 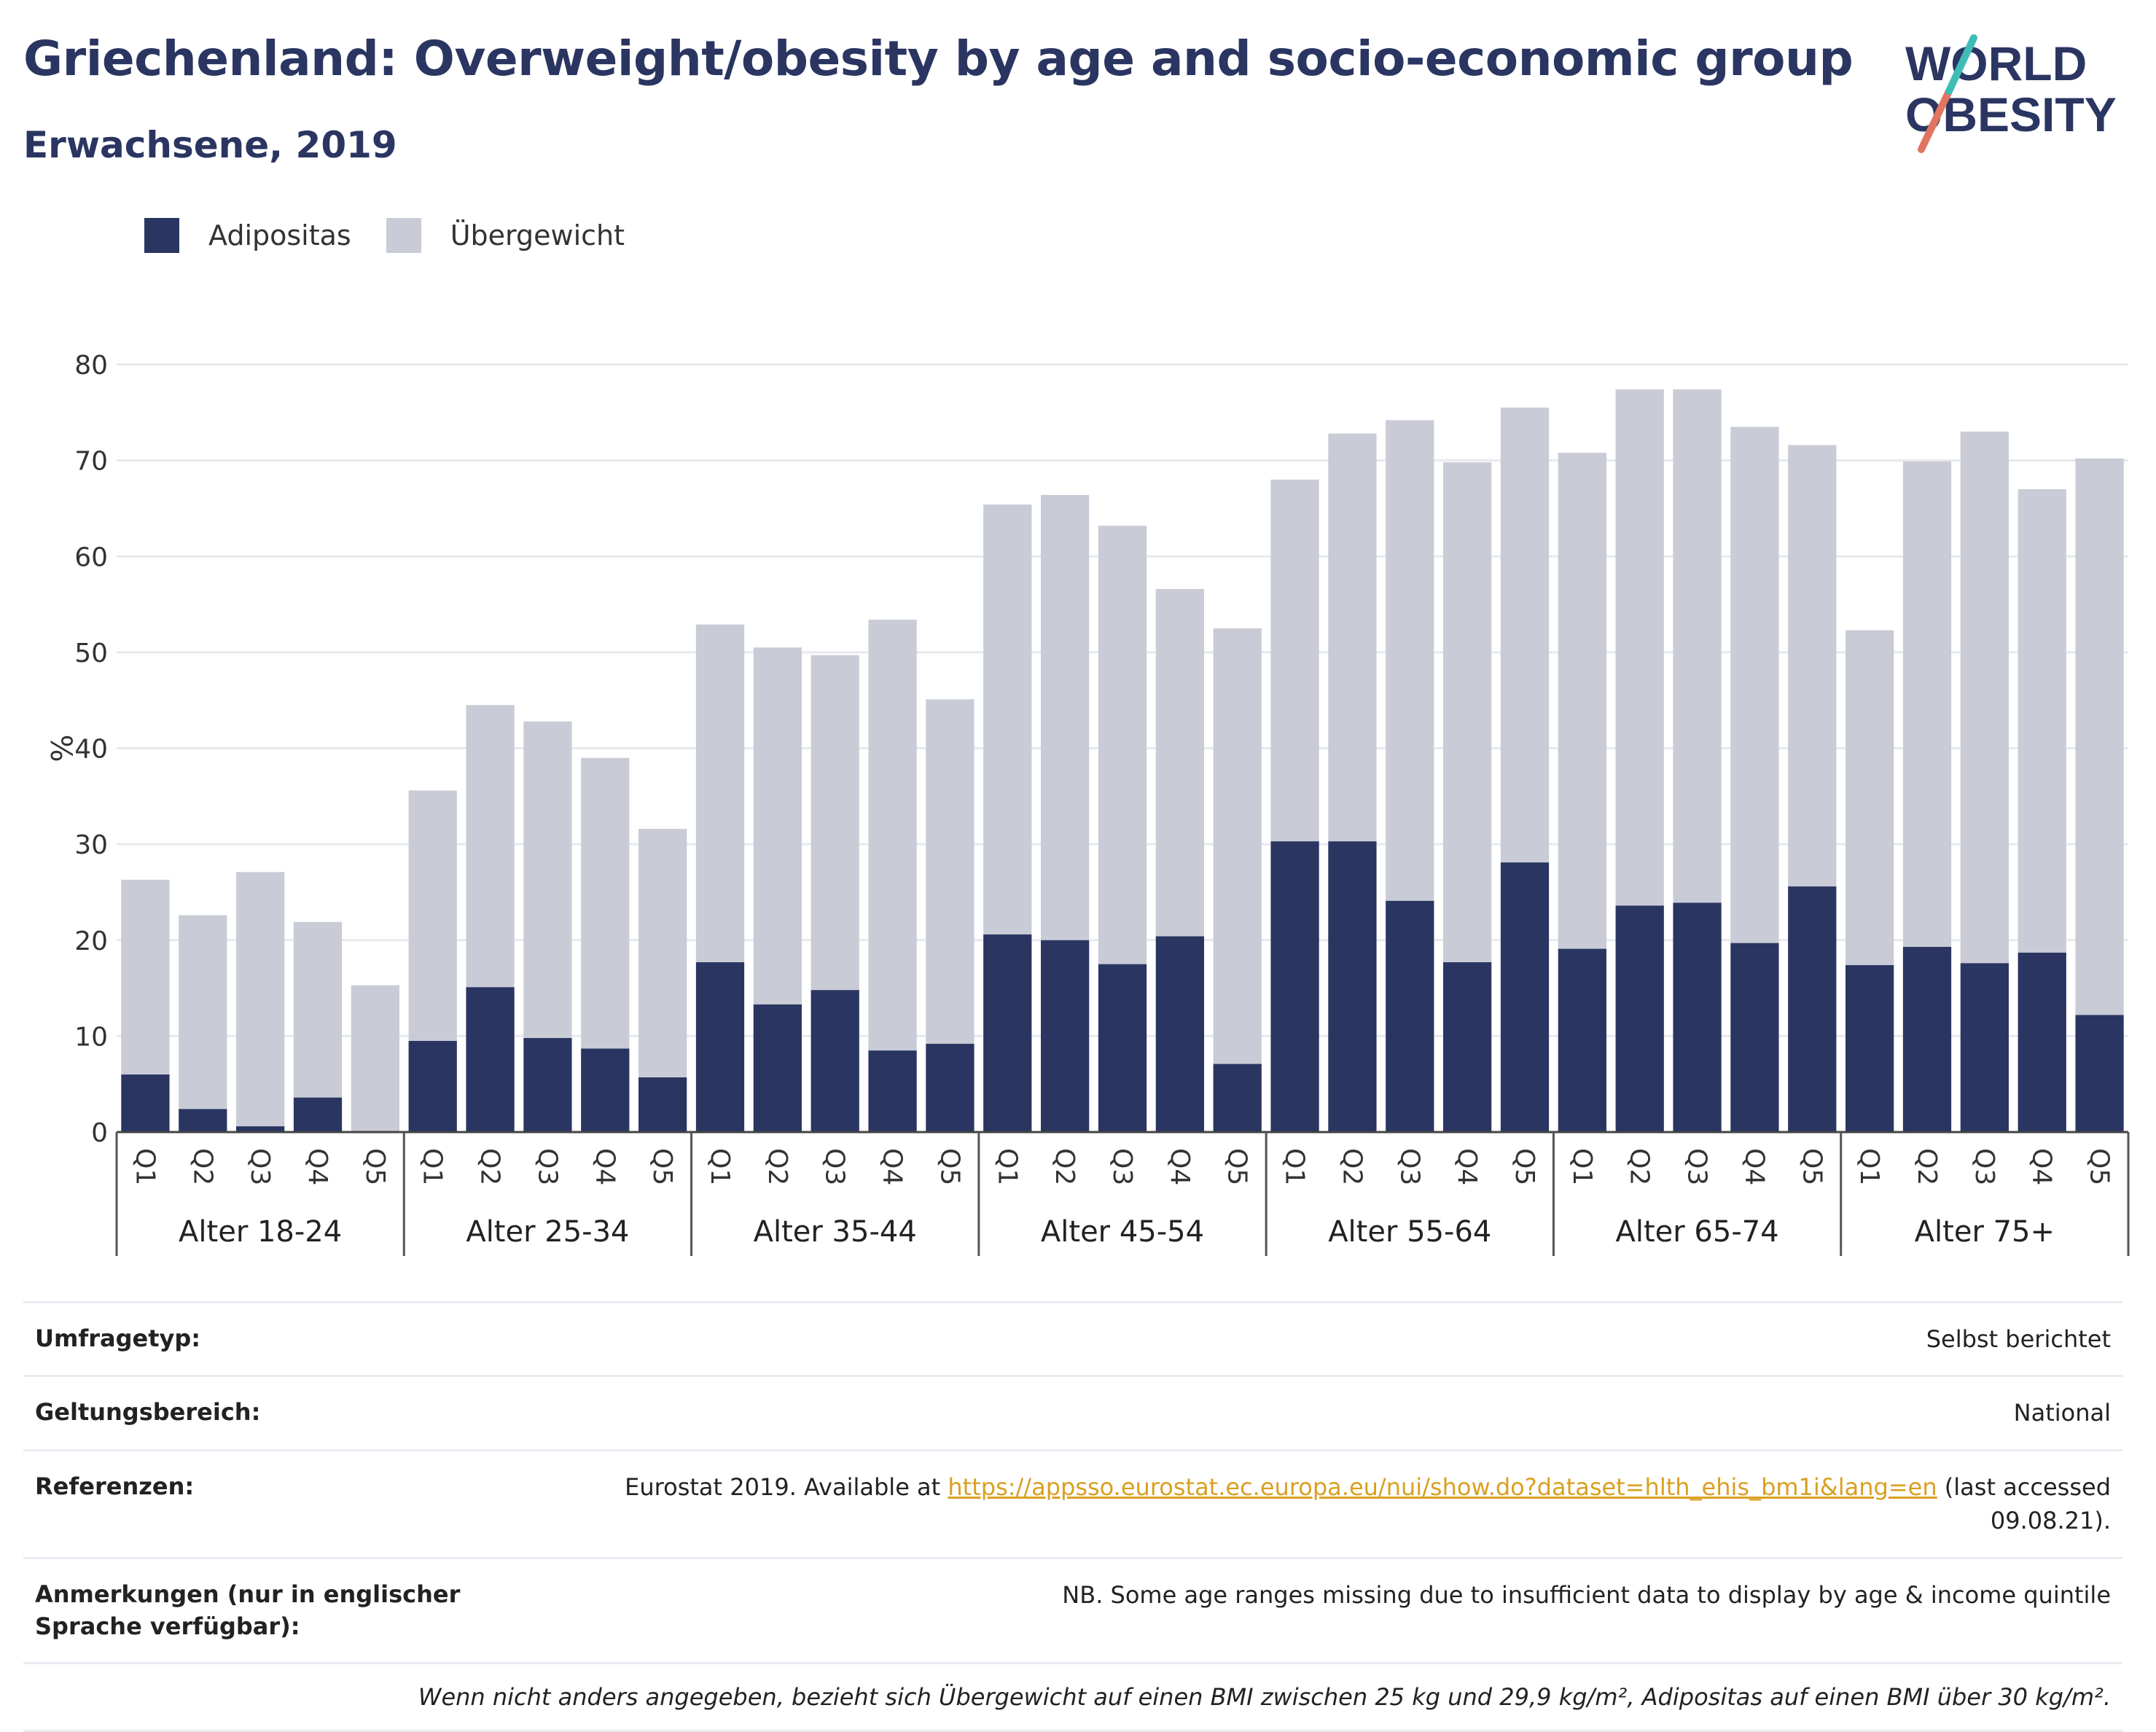 I want to click on y-tick-label: 80, so click(x=91, y=366).